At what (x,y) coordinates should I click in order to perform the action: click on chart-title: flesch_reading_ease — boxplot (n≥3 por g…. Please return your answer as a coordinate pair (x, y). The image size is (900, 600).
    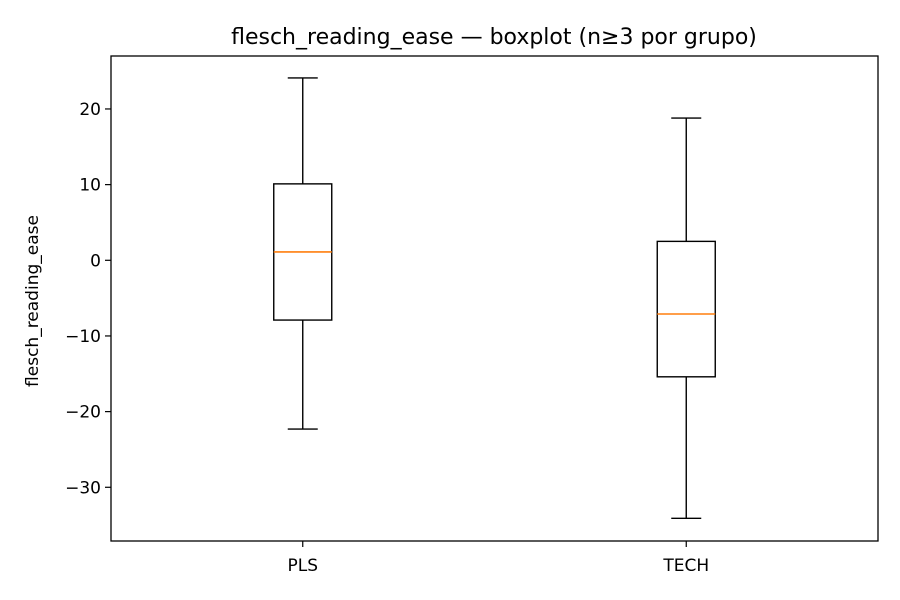
    Looking at the image, I should click on (494, 37).